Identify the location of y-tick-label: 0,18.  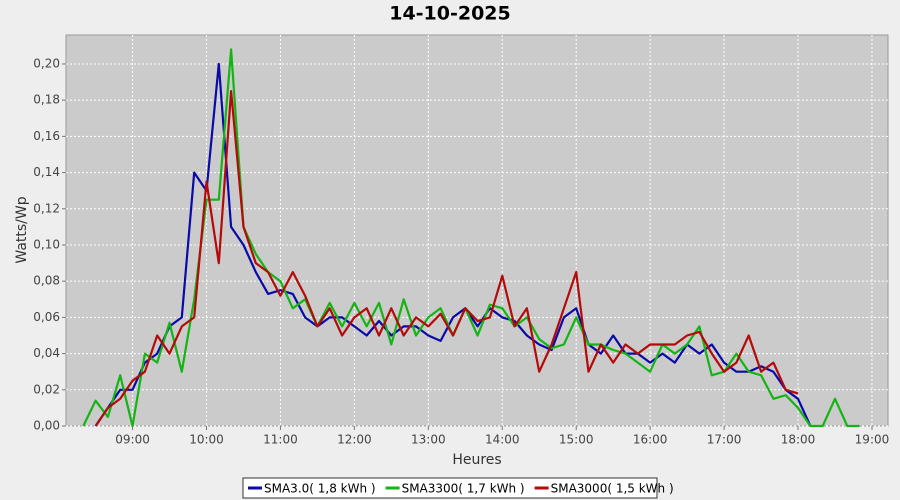
(46, 100).